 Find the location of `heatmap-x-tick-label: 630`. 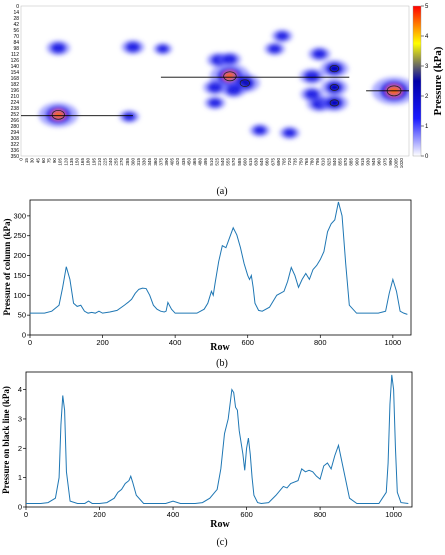

heatmap-x-tick-label: 630 is located at coordinates (256, 162).